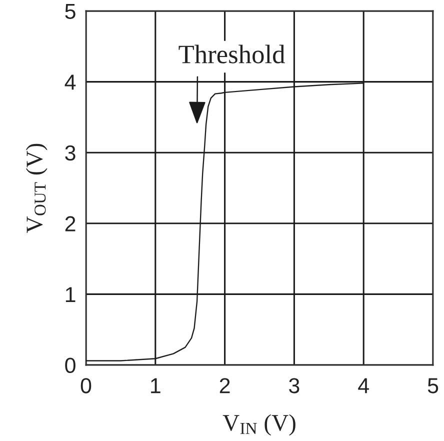  I want to click on x-axis-title: V$_{IN}$ (V), so click(259, 425).